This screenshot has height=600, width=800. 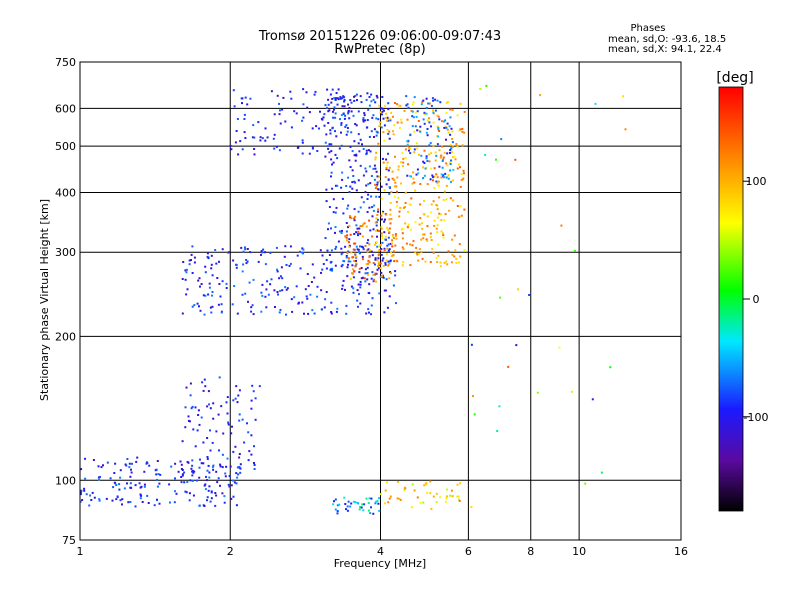 I want to click on y-tick-label: 500, so click(x=65, y=146).